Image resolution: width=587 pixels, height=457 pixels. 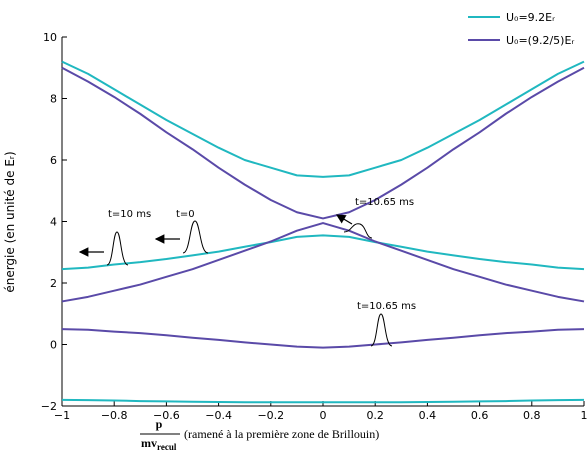 What do you see at coordinates (375, 415) in the screenshot?
I see `x-tick-label: 0.2` at bounding box center [375, 415].